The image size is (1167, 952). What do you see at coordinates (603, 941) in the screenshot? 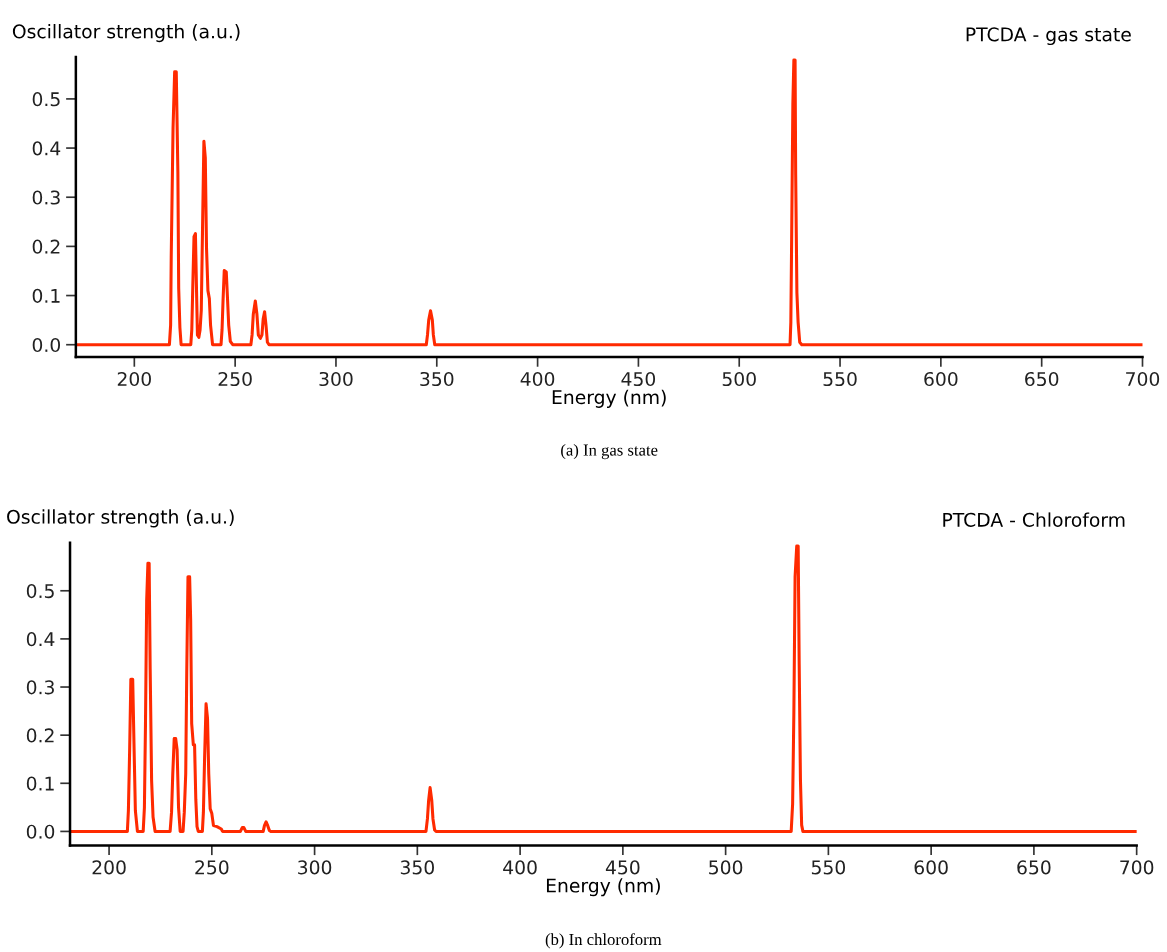
I see `text: (b) In chloroform` at bounding box center [603, 941].